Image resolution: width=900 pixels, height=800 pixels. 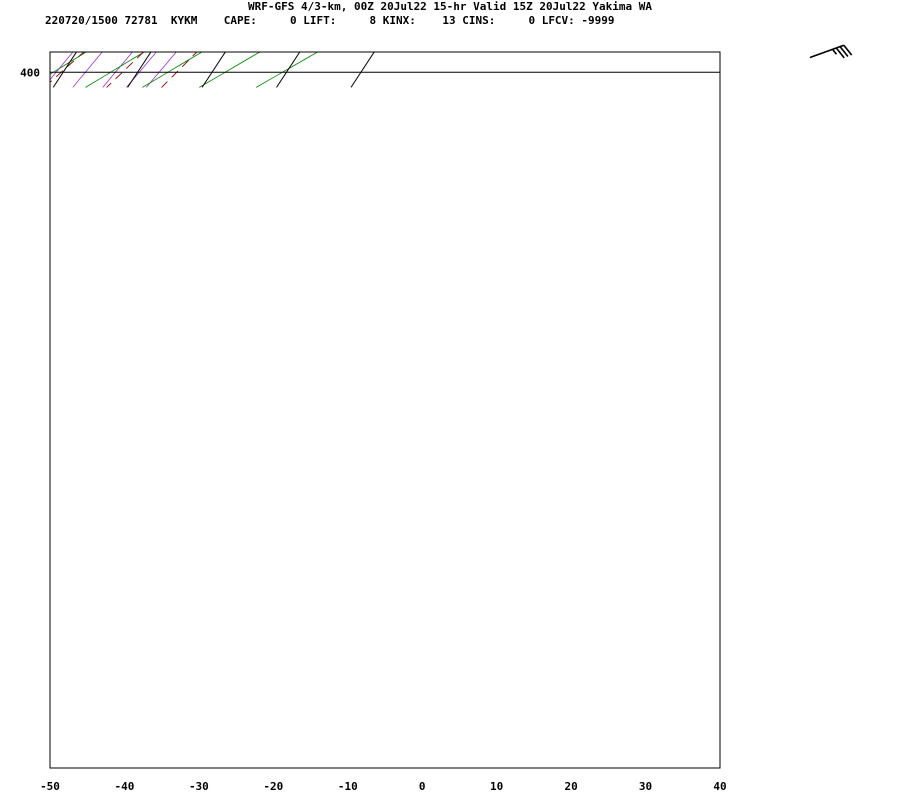 I want to click on background-lines, so click(x=450, y=44).